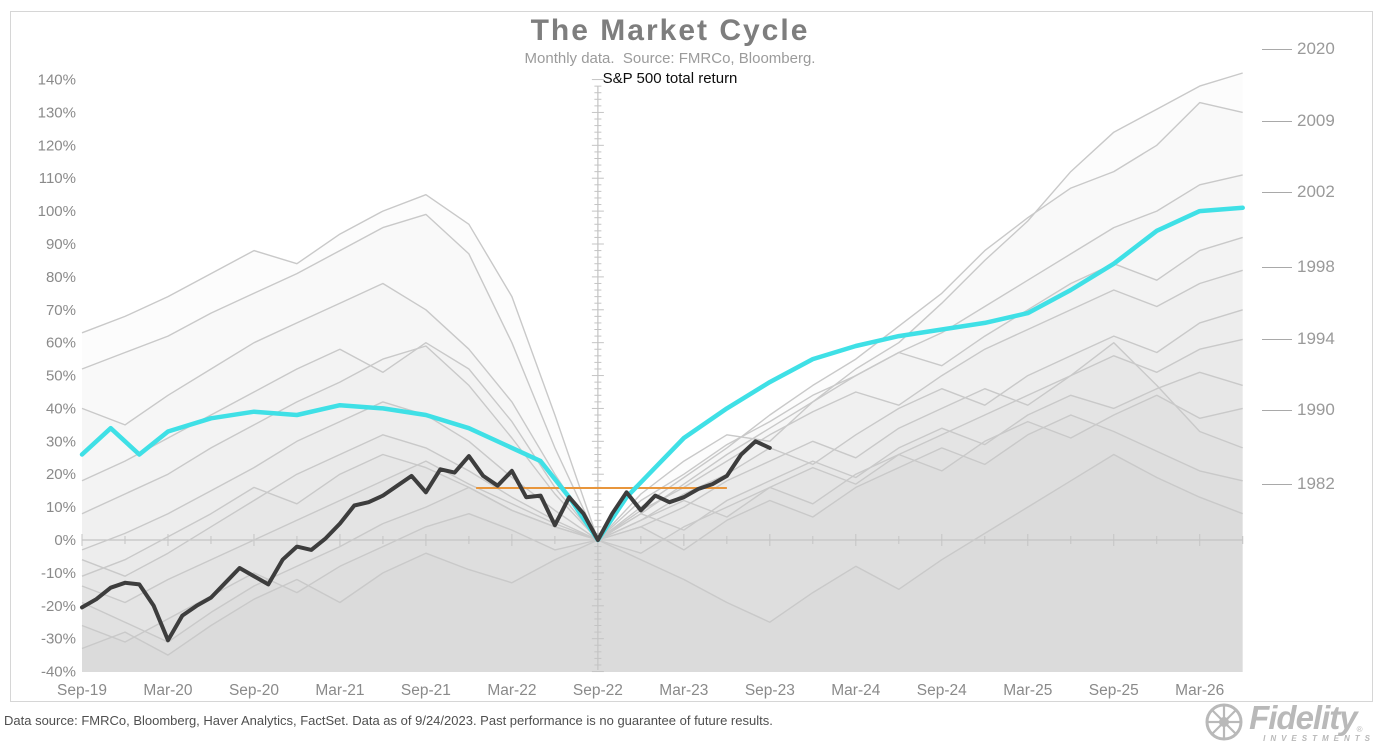  What do you see at coordinates (61, 343) in the screenshot?
I see `y-tick-label: 60%` at bounding box center [61, 343].